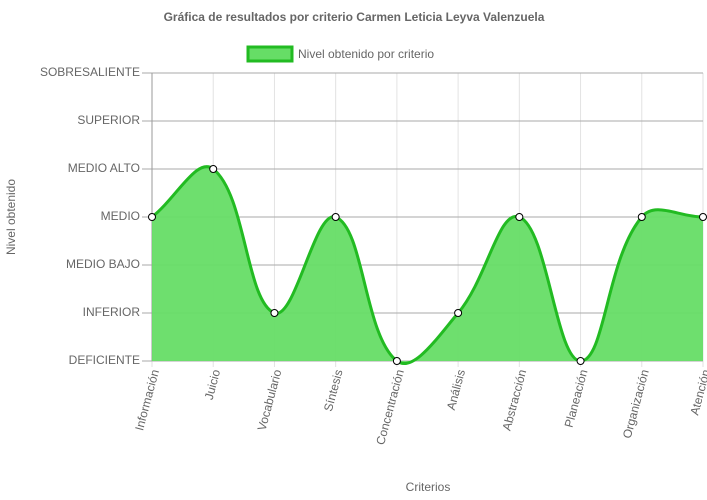 This screenshot has height=500, width=707. Describe the element at coordinates (108, 120) in the screenshot. I see `y-tick-label: SUPERIOR` at that location.